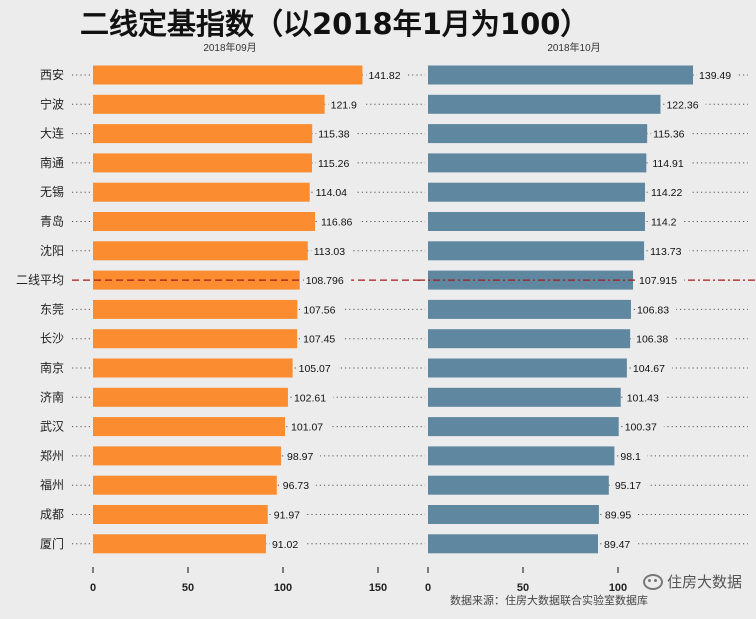 This screenshot has width=756, height=619. I want to click on category-label: 武汉, so click(52, 427).